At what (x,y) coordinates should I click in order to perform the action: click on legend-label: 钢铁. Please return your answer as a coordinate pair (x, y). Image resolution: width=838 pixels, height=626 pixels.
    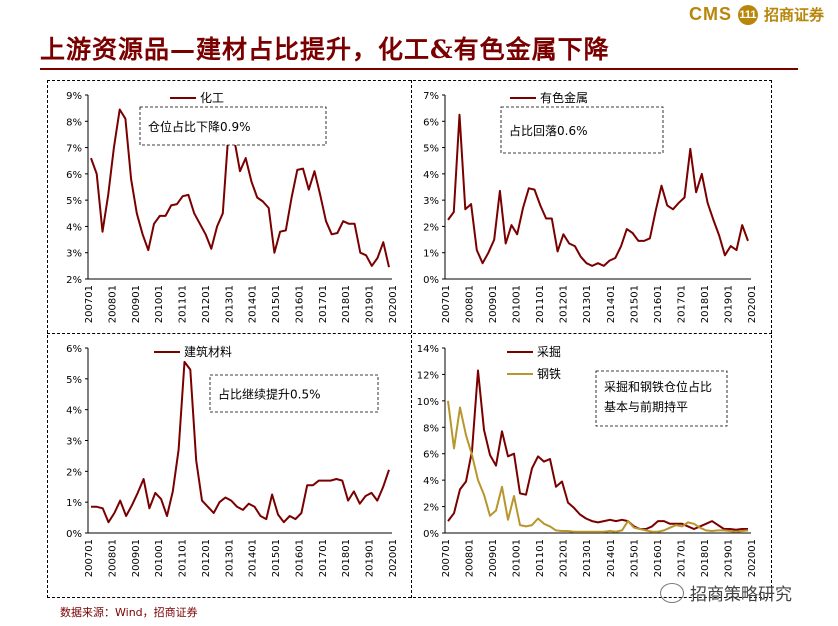
    Looking at the image, I should click on (549, 374).